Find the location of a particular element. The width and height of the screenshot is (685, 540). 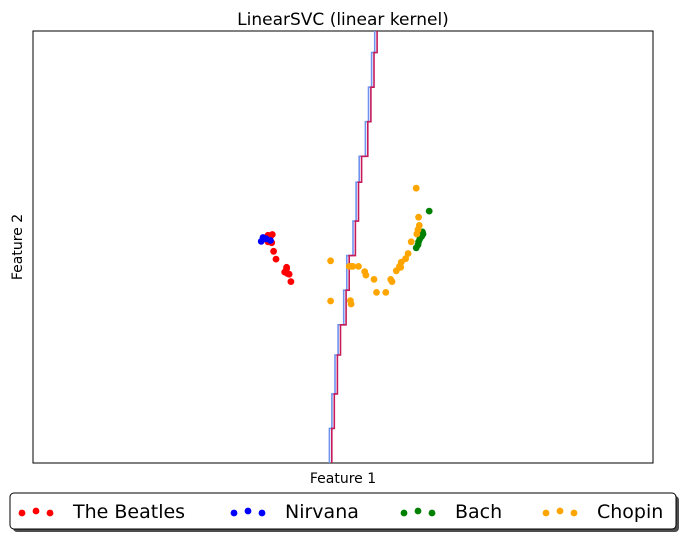

legend-item-the-beatles: The Beatles is located at coordinates (101, 512).